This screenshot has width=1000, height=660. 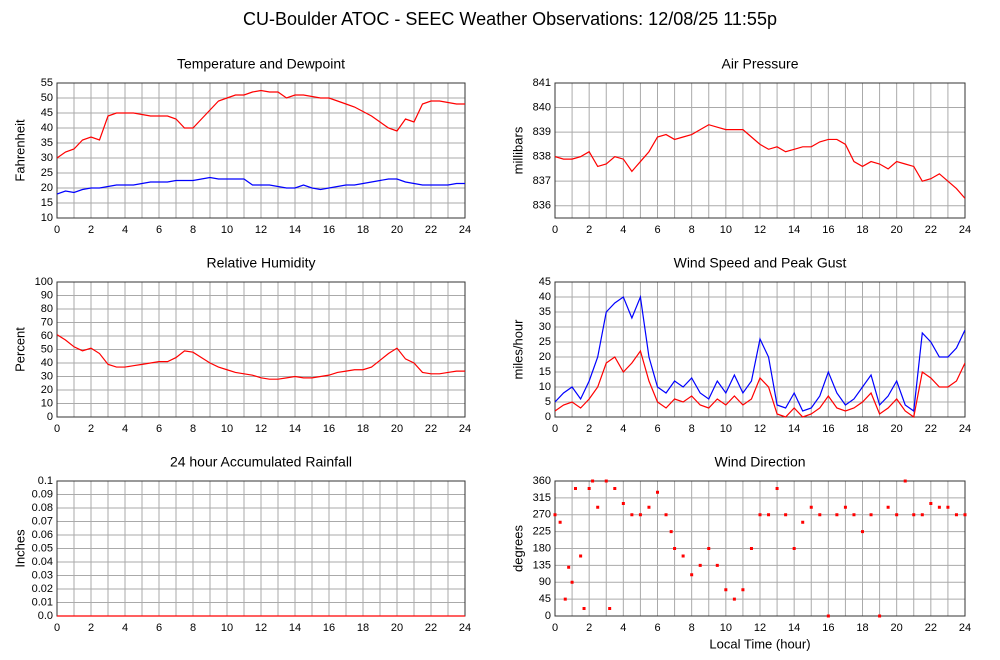 I want to click on plot-frame, so click(x=261, y=150).